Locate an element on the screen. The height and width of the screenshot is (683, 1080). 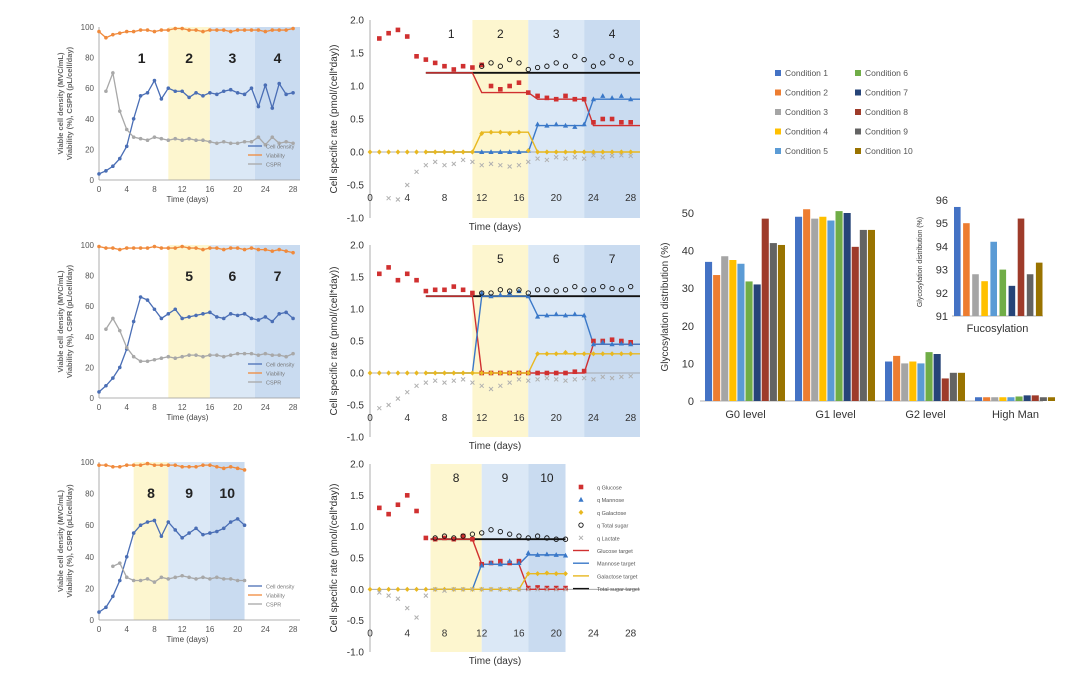
y-tick-label: 20 is located at coordinates (89, 588).